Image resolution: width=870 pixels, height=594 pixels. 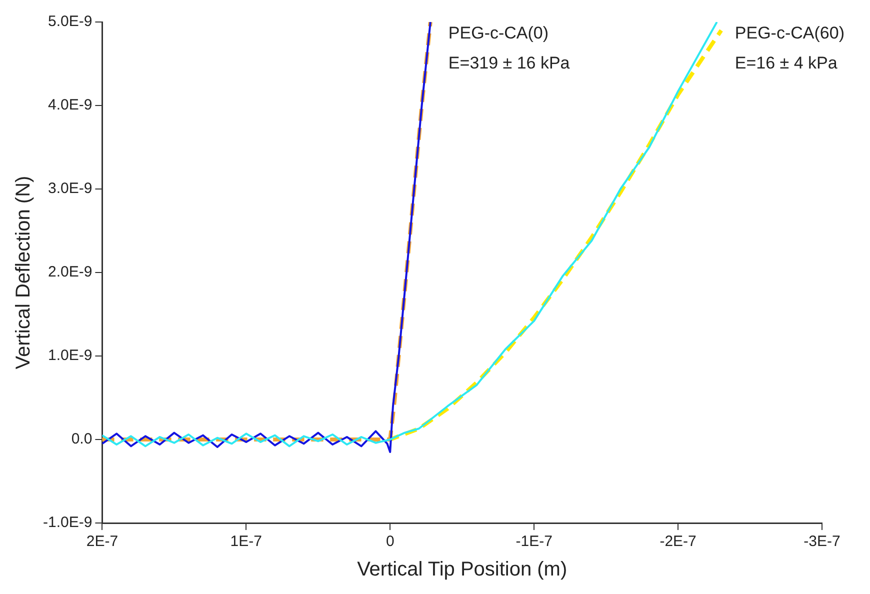 I want to click on y-tick-label: 2.0E-9, so click(x=70, y=272).